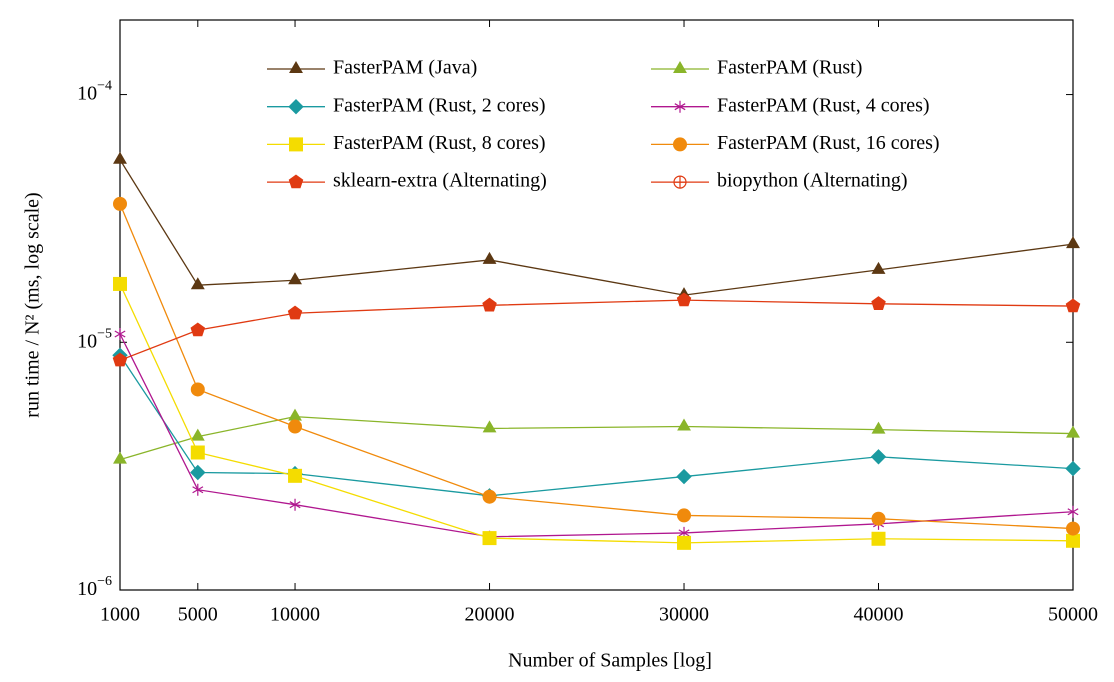  What do you see at coordinates (789, 68) in the screenshot?
I see `legend-label: FasterPAM (Rust)` at bounding box center [789, 68].